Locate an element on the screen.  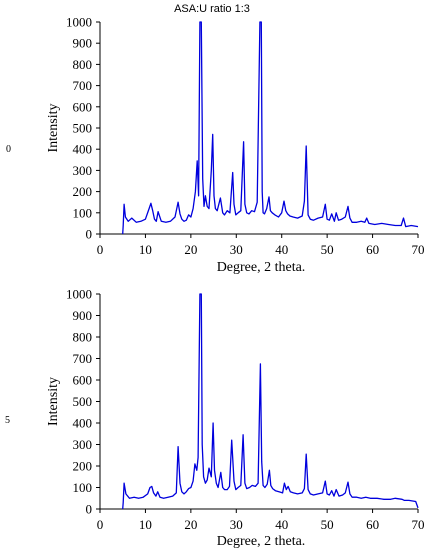
panel-side-label: 5 is located at coordinates (7, 420).